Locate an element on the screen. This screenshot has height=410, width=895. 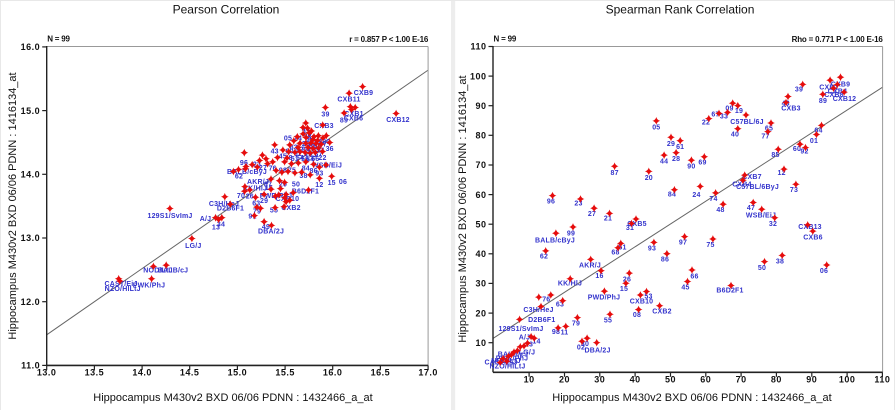
svg-text: 79 is located at coordinates (257, 212).